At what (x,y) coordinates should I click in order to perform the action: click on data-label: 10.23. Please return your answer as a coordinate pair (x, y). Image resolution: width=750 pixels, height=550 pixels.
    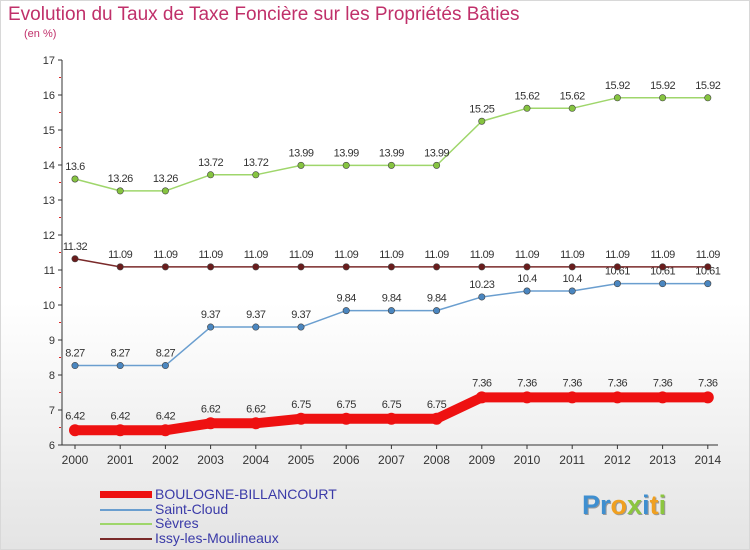
    Looking at the image, I should click on (481, 285).